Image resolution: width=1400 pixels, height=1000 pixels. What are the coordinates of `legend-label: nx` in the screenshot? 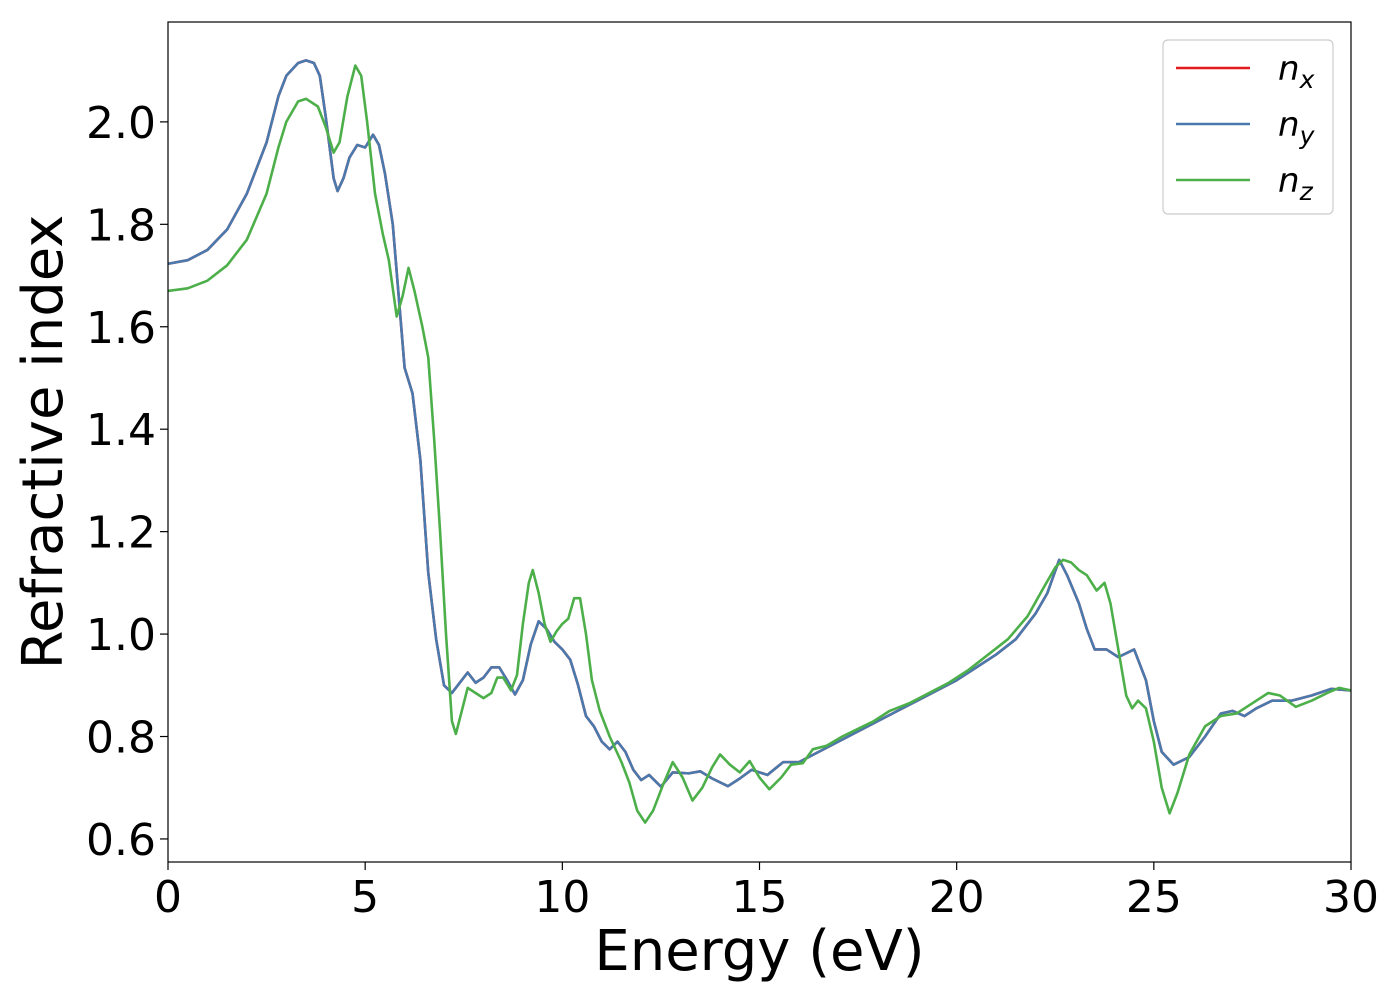 It's located at (1296, 71).